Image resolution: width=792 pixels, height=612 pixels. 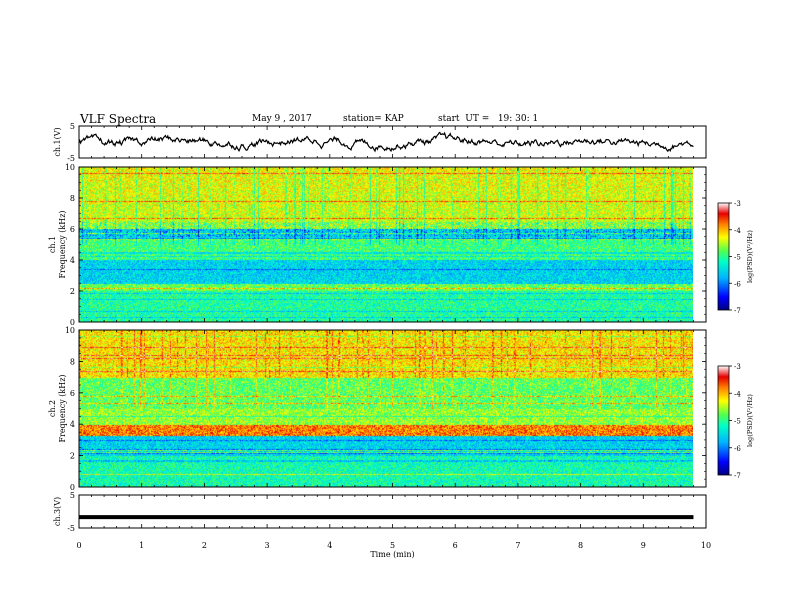 I want to click on y-axis-label: ch.3(V), so click(x=57, y=511).